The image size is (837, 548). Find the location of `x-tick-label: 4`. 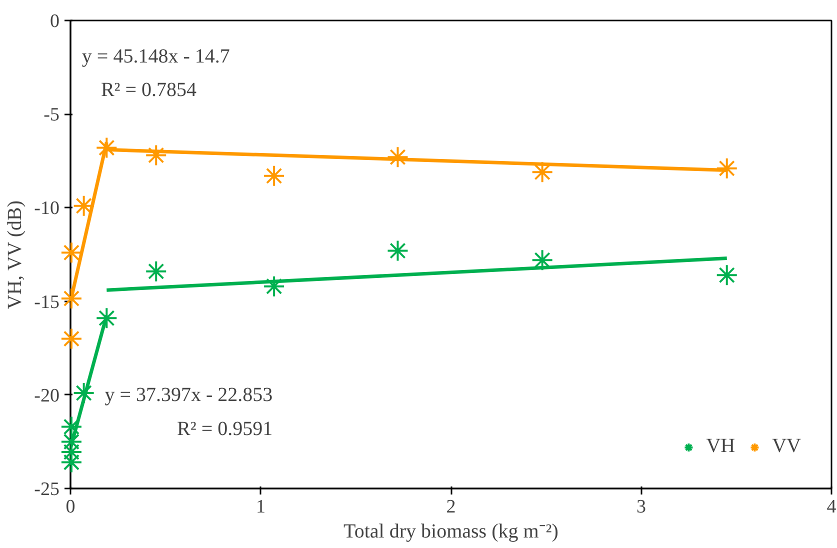

x-tick-label: 4 is located at coordinates (831, 507).